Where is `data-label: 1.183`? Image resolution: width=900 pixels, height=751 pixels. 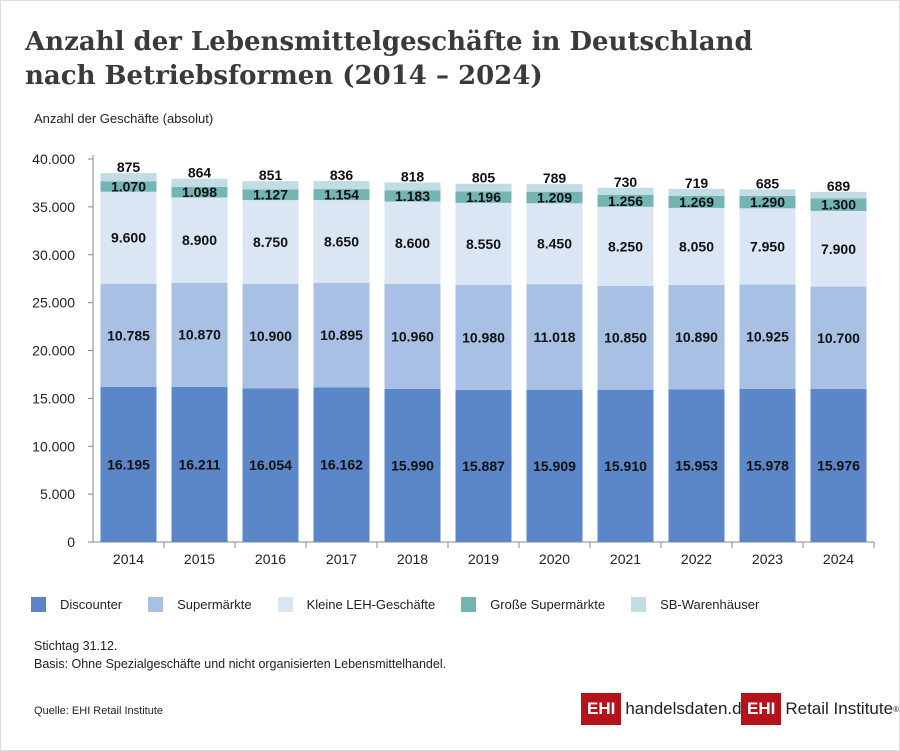 data-label: 1.183 is located at coordinates (412, 196).